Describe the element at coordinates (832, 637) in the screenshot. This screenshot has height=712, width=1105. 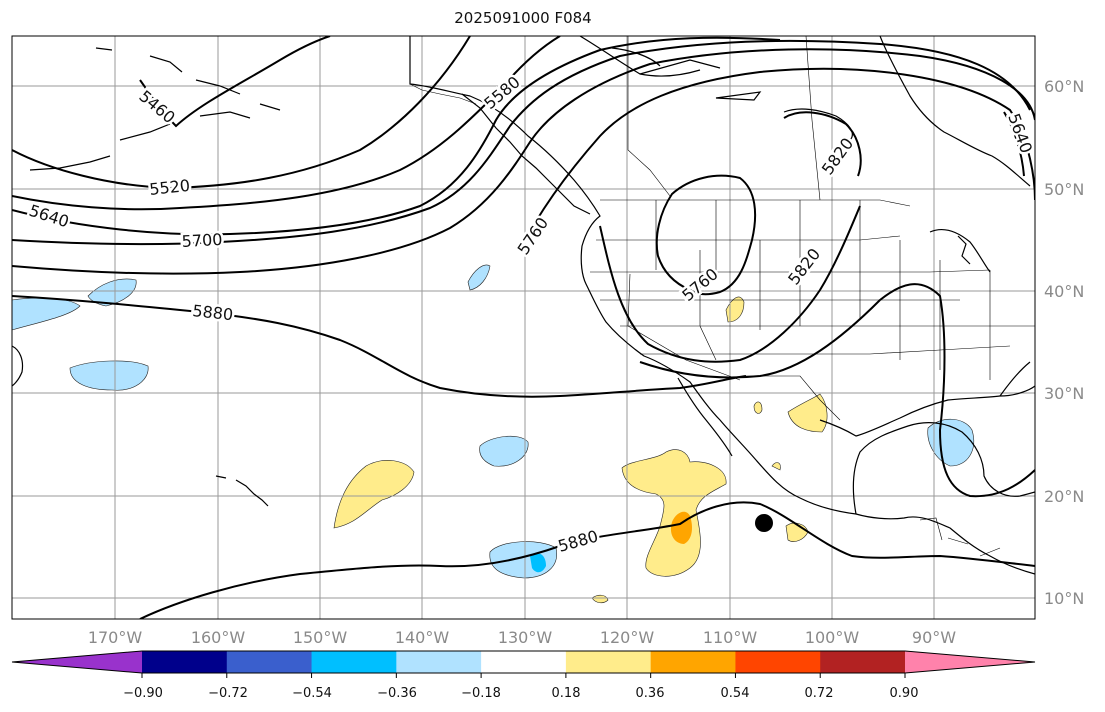
I see `lon-tick-label: 100°W` at that location.